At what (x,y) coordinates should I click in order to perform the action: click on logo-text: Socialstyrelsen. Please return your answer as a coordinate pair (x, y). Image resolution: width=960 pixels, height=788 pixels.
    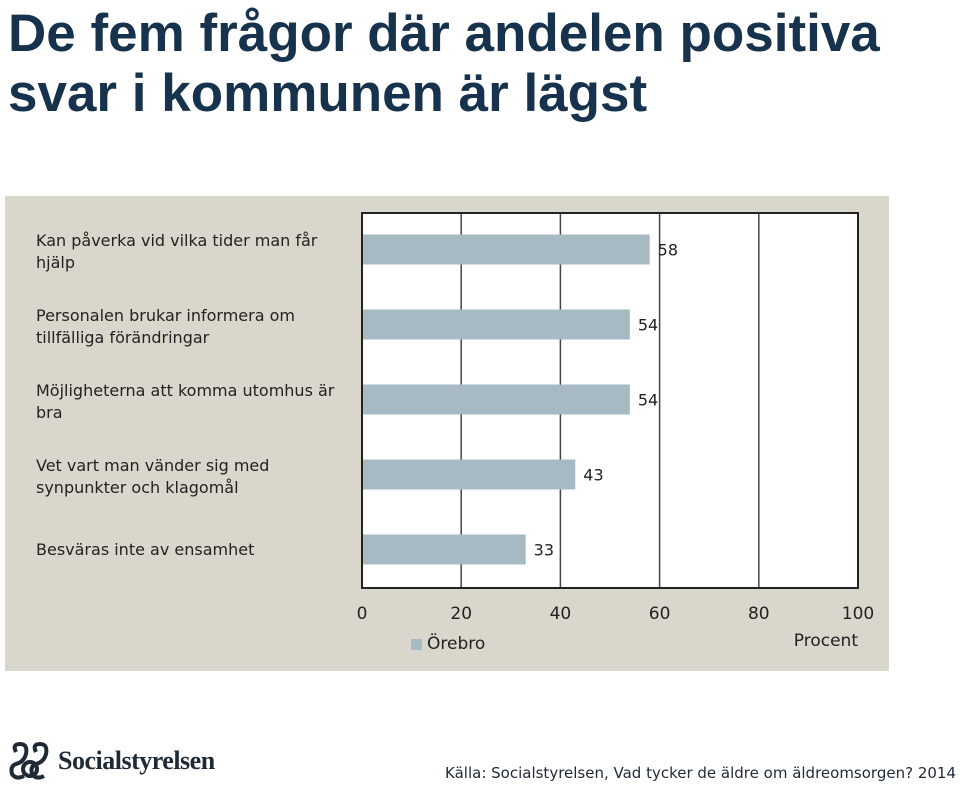
    Looking at the image, I should click on (136, 760).